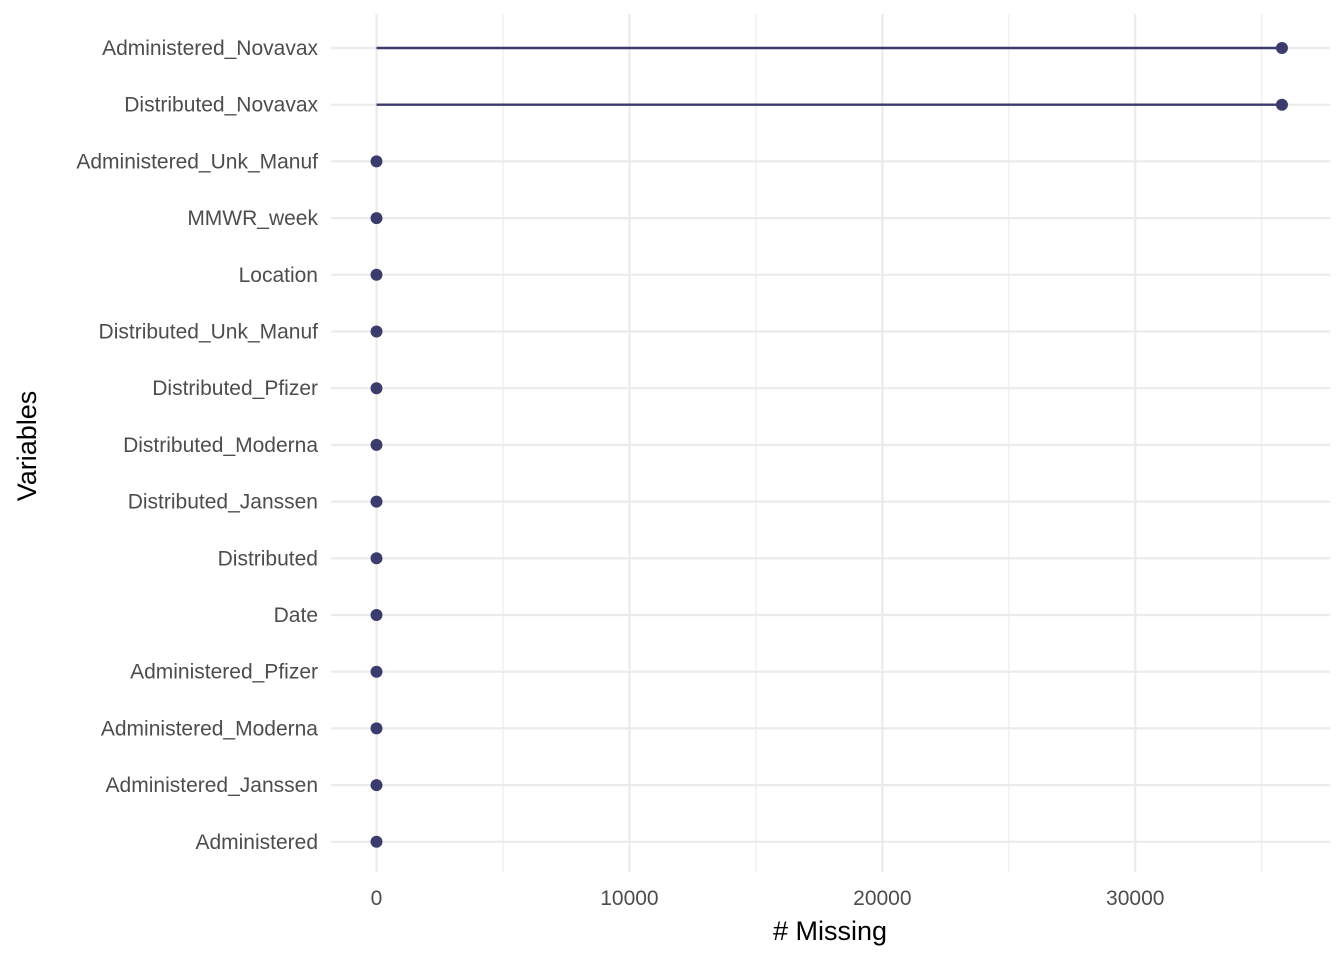 This screenshot has width=1344, height=960. What do you see at coordinates (629, 898) in the screenshot?
I see `x-tick-label: 10000` at bounding box center [629, 898].